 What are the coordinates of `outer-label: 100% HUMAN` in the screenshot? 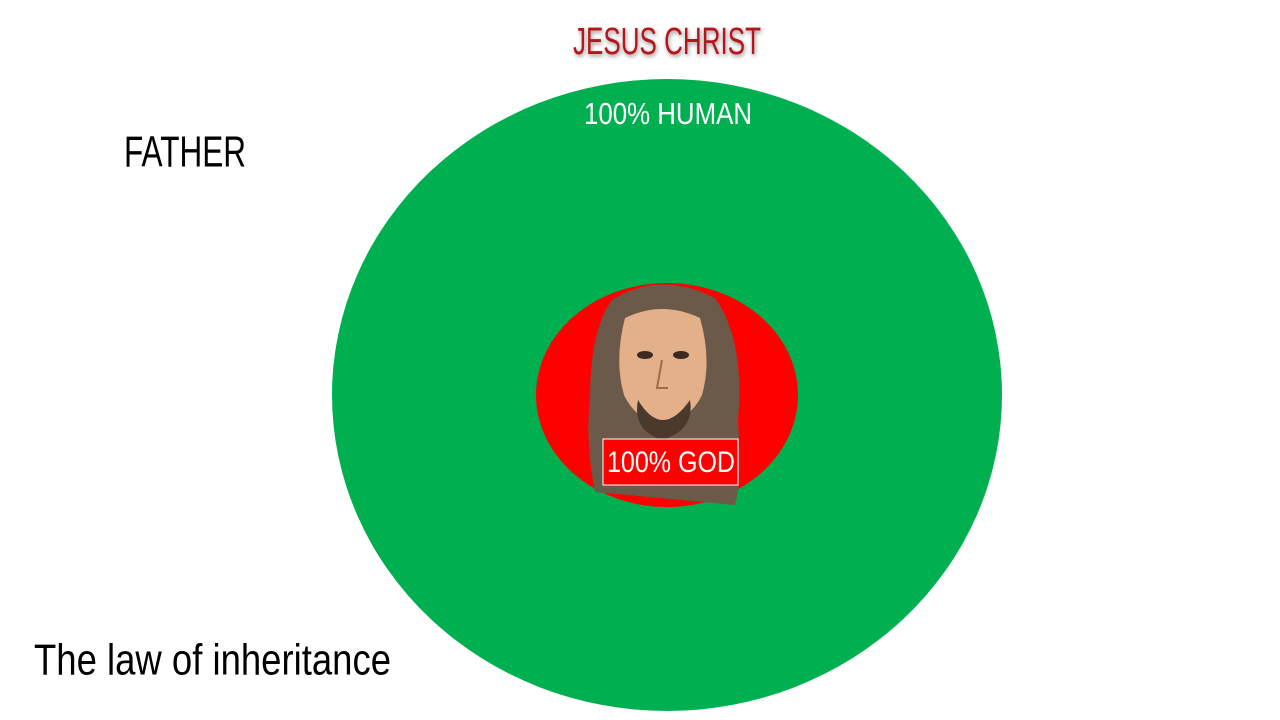 It's located at (668, 113).